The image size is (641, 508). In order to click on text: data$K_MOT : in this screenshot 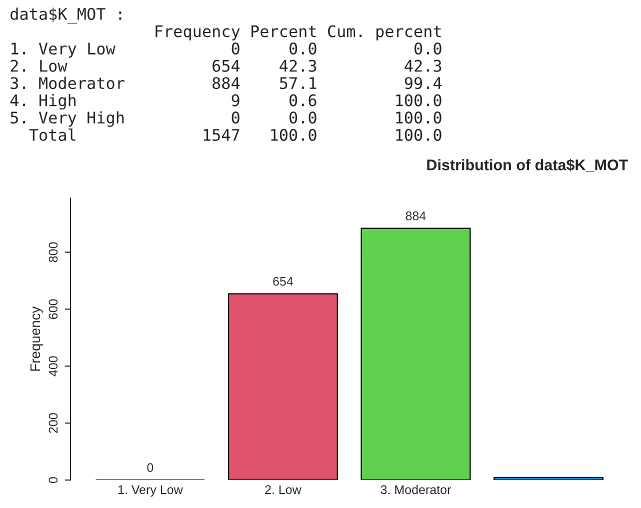, I will do `click(66, 16)`.